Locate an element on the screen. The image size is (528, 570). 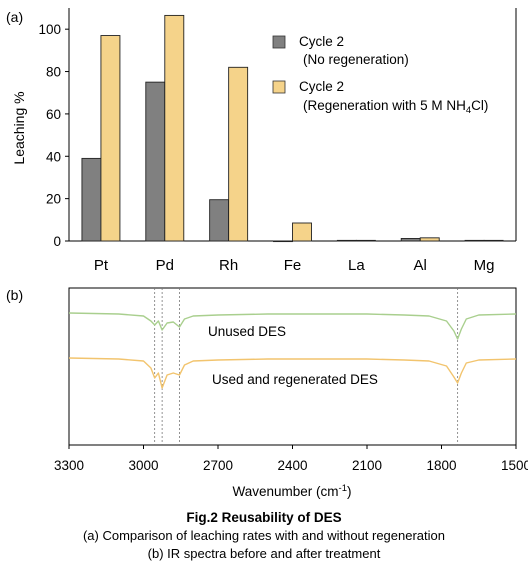
ir-spectra is located at coordinates (292, 350).